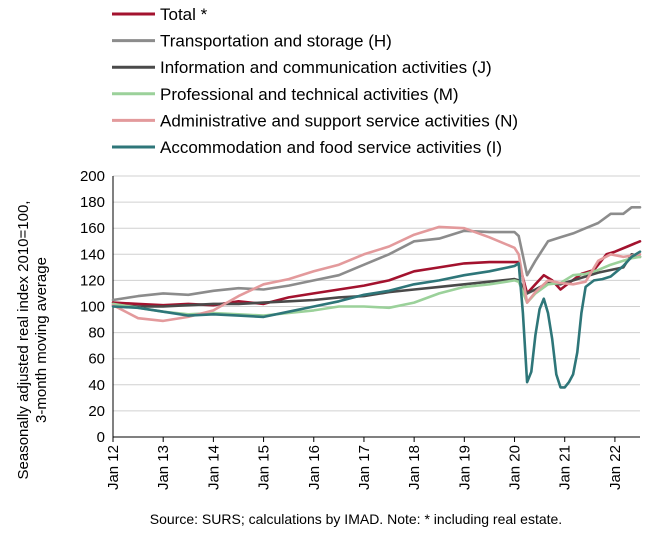  Describe the element at coordinates (101, 437) in the screenshot. I see `y-tick-label: 0` at that location.